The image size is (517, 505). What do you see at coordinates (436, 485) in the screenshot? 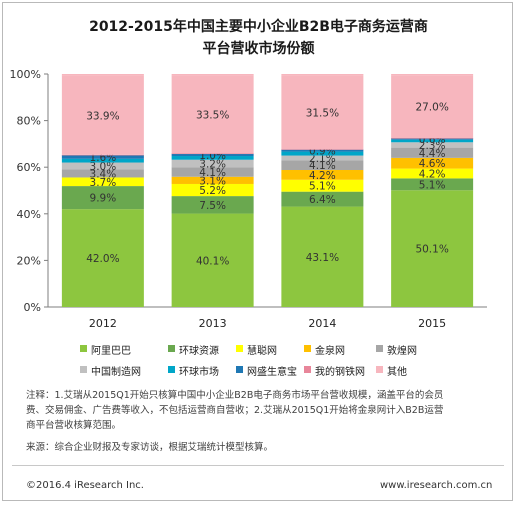
I see `footer-website: www.iresearch.com.cn` at bounding box center [436, 485].